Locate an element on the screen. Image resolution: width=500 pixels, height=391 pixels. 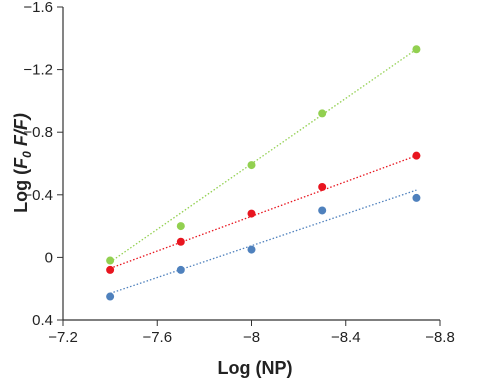
x-tick-label: −7.2 is located at coordinates (63, 337).